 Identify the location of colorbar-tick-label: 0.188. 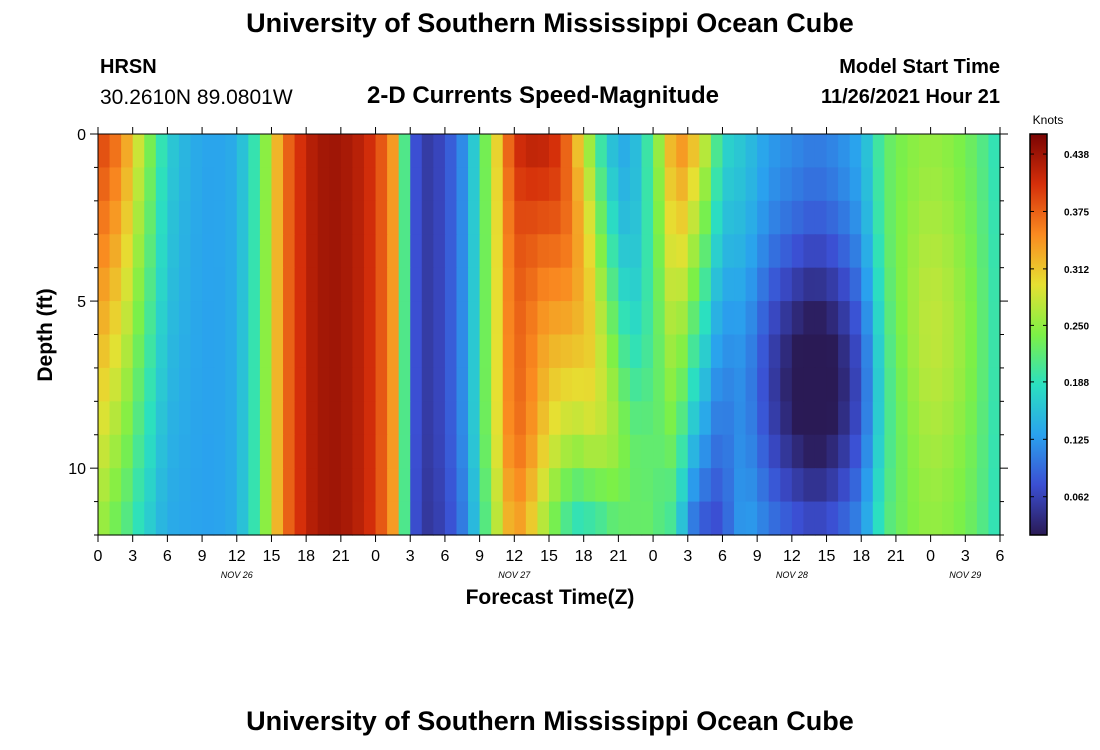
(1076, 383).